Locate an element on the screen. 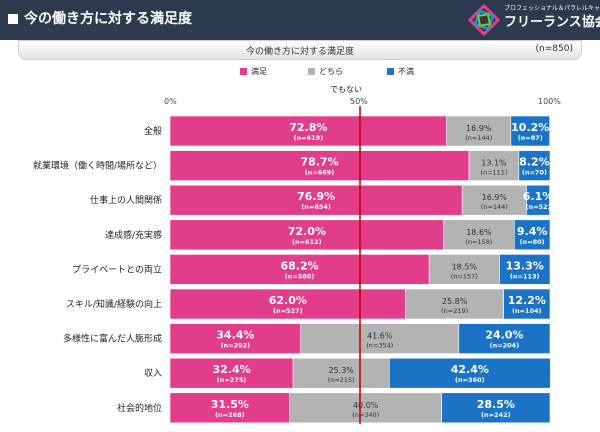 The image size is (600, 432). freelance-association-logo-icon is located at coordinates (484, 20).